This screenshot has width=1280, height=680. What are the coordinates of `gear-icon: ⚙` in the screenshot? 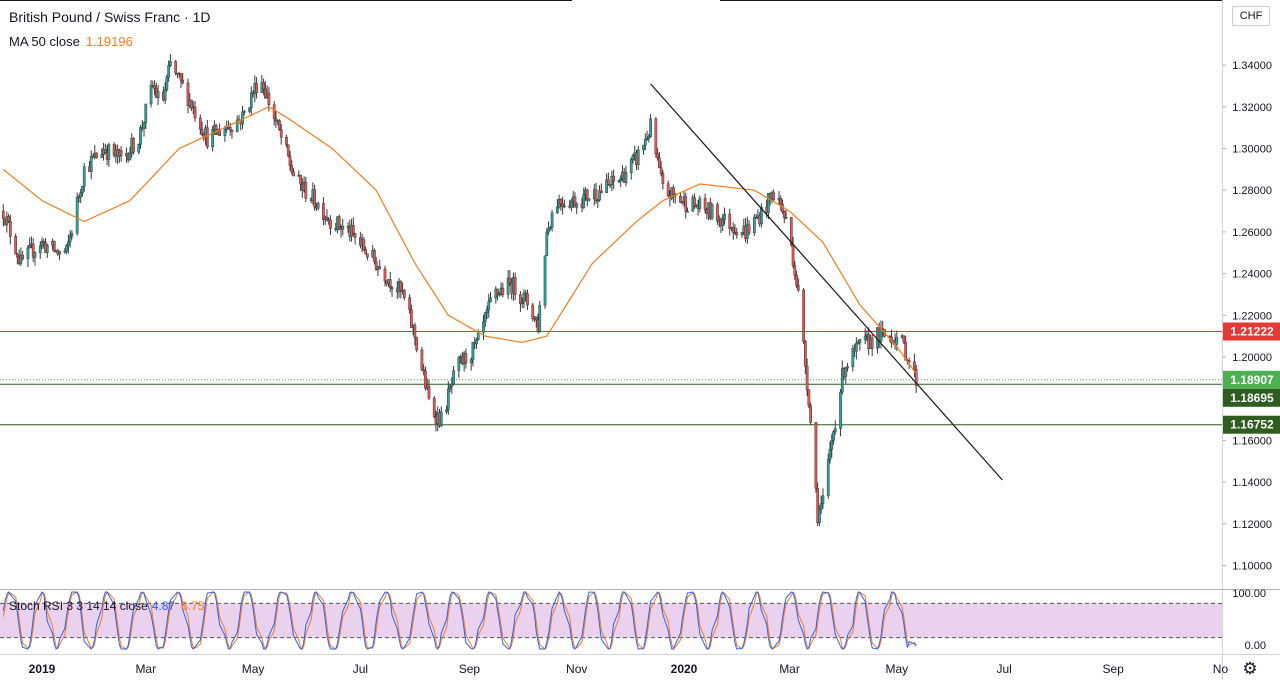 It's located at (1250, 668).